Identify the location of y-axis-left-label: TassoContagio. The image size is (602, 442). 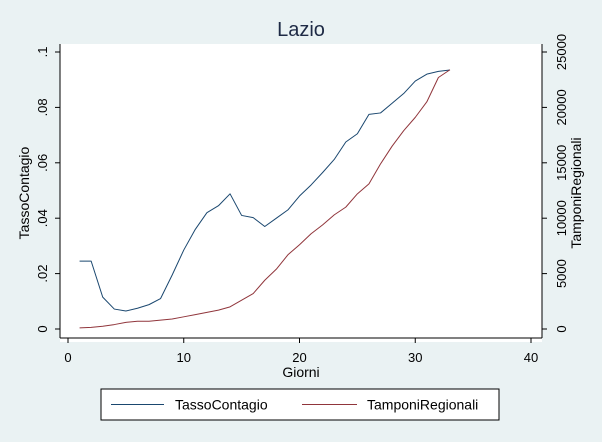
(24, 192).